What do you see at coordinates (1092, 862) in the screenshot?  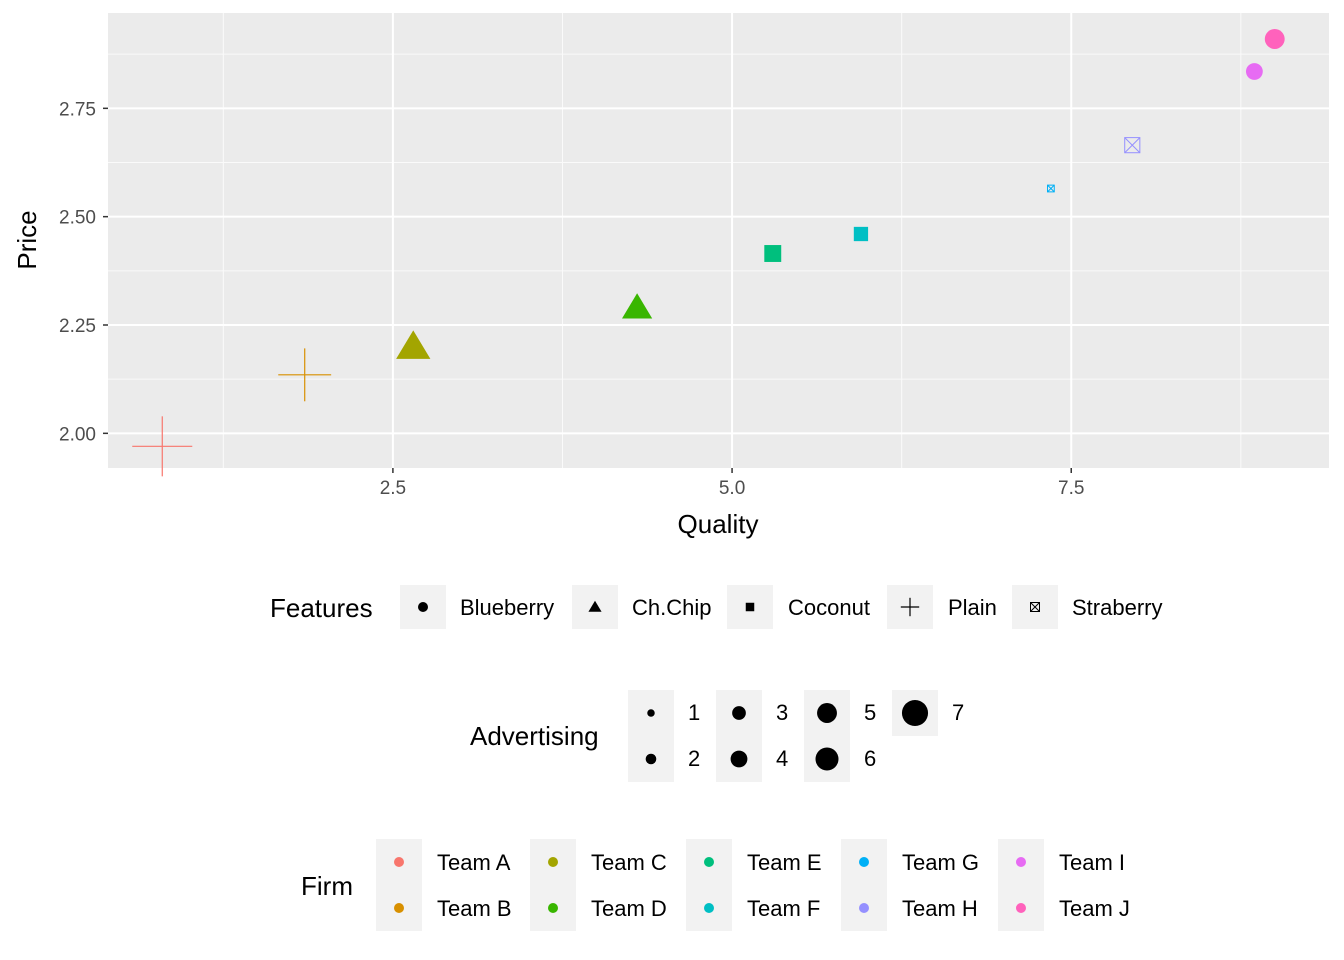 I see `legend-firm-label: Team I` at bounding box center [1092, 862].